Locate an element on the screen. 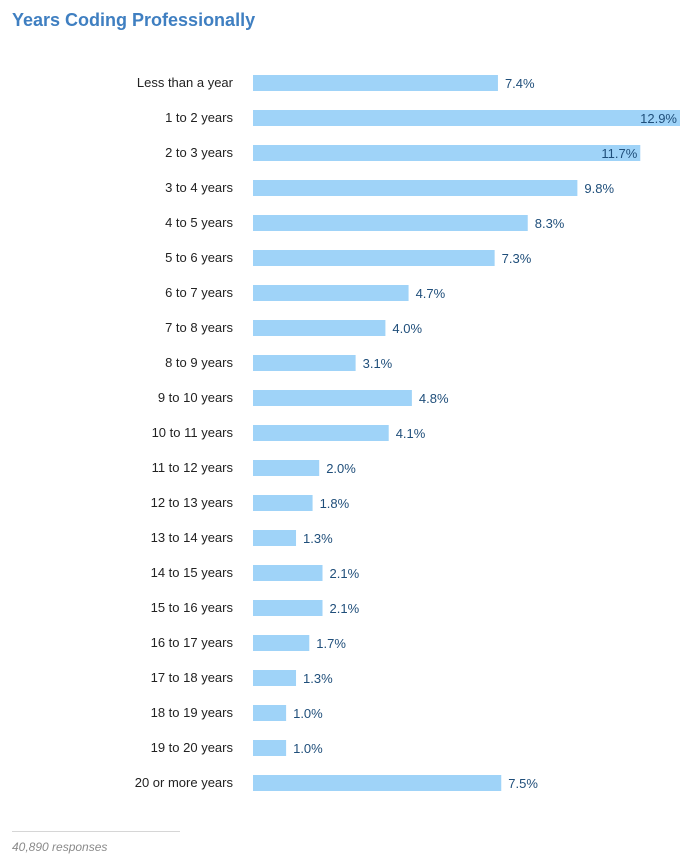 This screenshot has width=681, height=864. category-label: 20 or more years is located at coordinates (184, 782).